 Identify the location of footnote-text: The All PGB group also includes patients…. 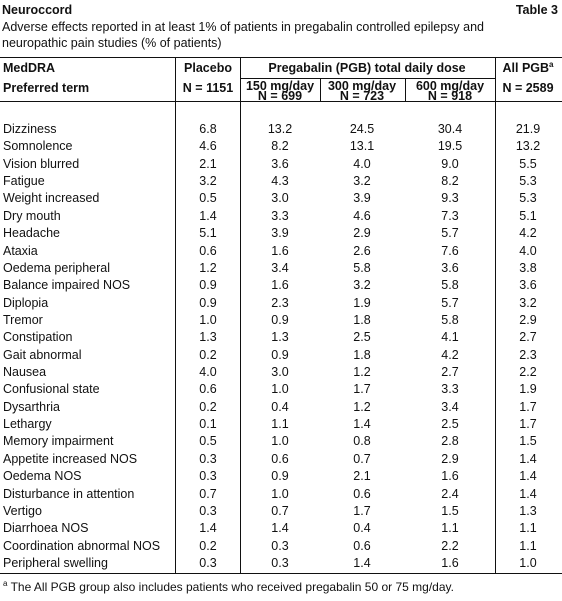
(232, 587).